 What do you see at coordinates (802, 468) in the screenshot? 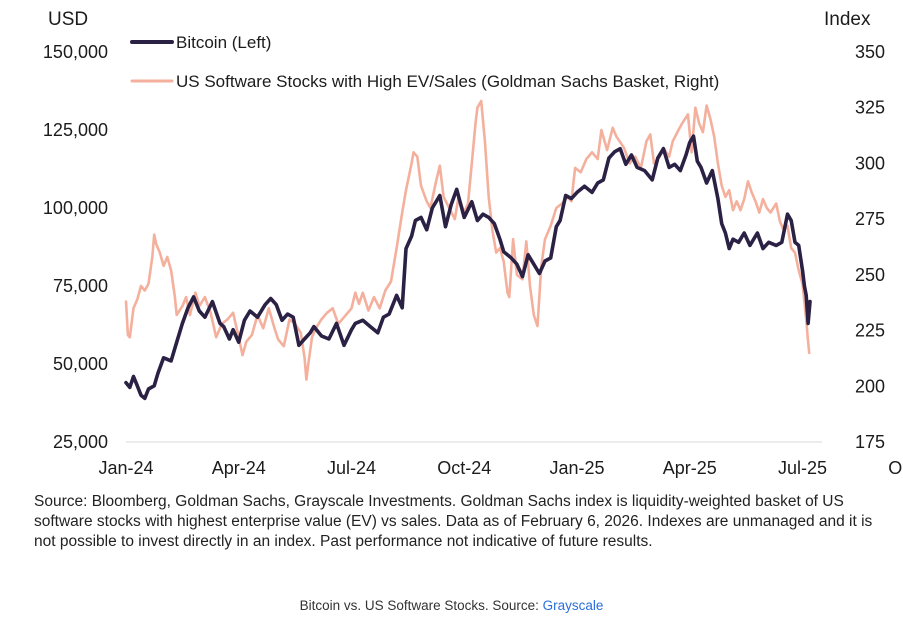
I see `x-axis-tick-label: Jul-25` at bounding box center [802, 468].